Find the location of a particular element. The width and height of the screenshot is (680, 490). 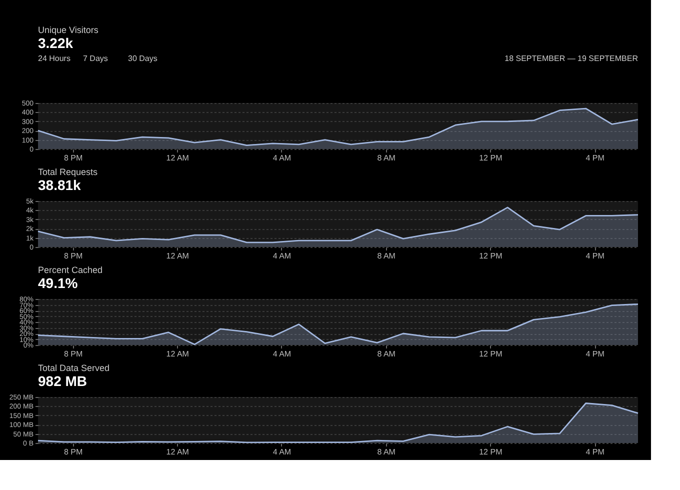

text: 24 Hours is located at coordinates (54, 58).